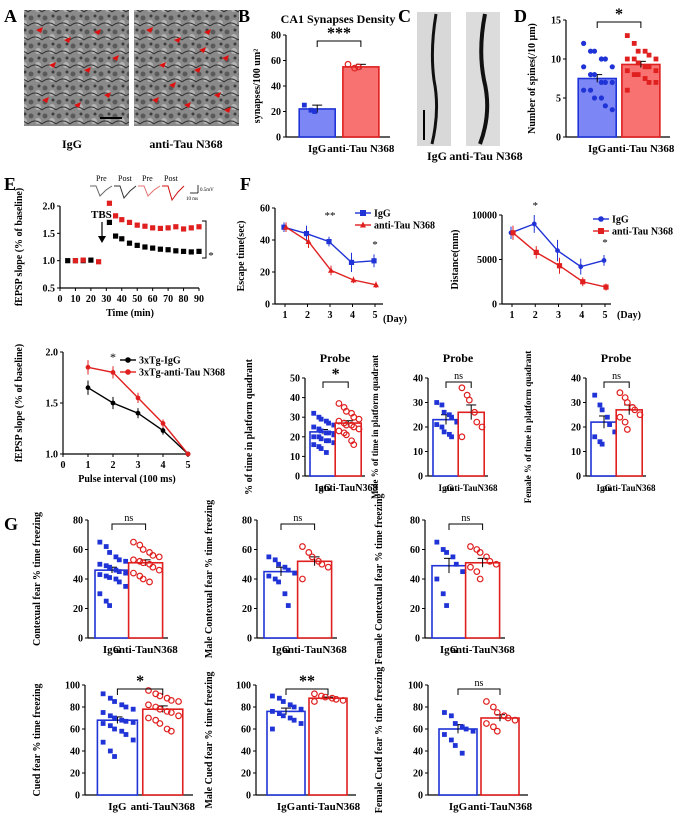  I want to click on P2-sig-label: ns, so click(458, 376).